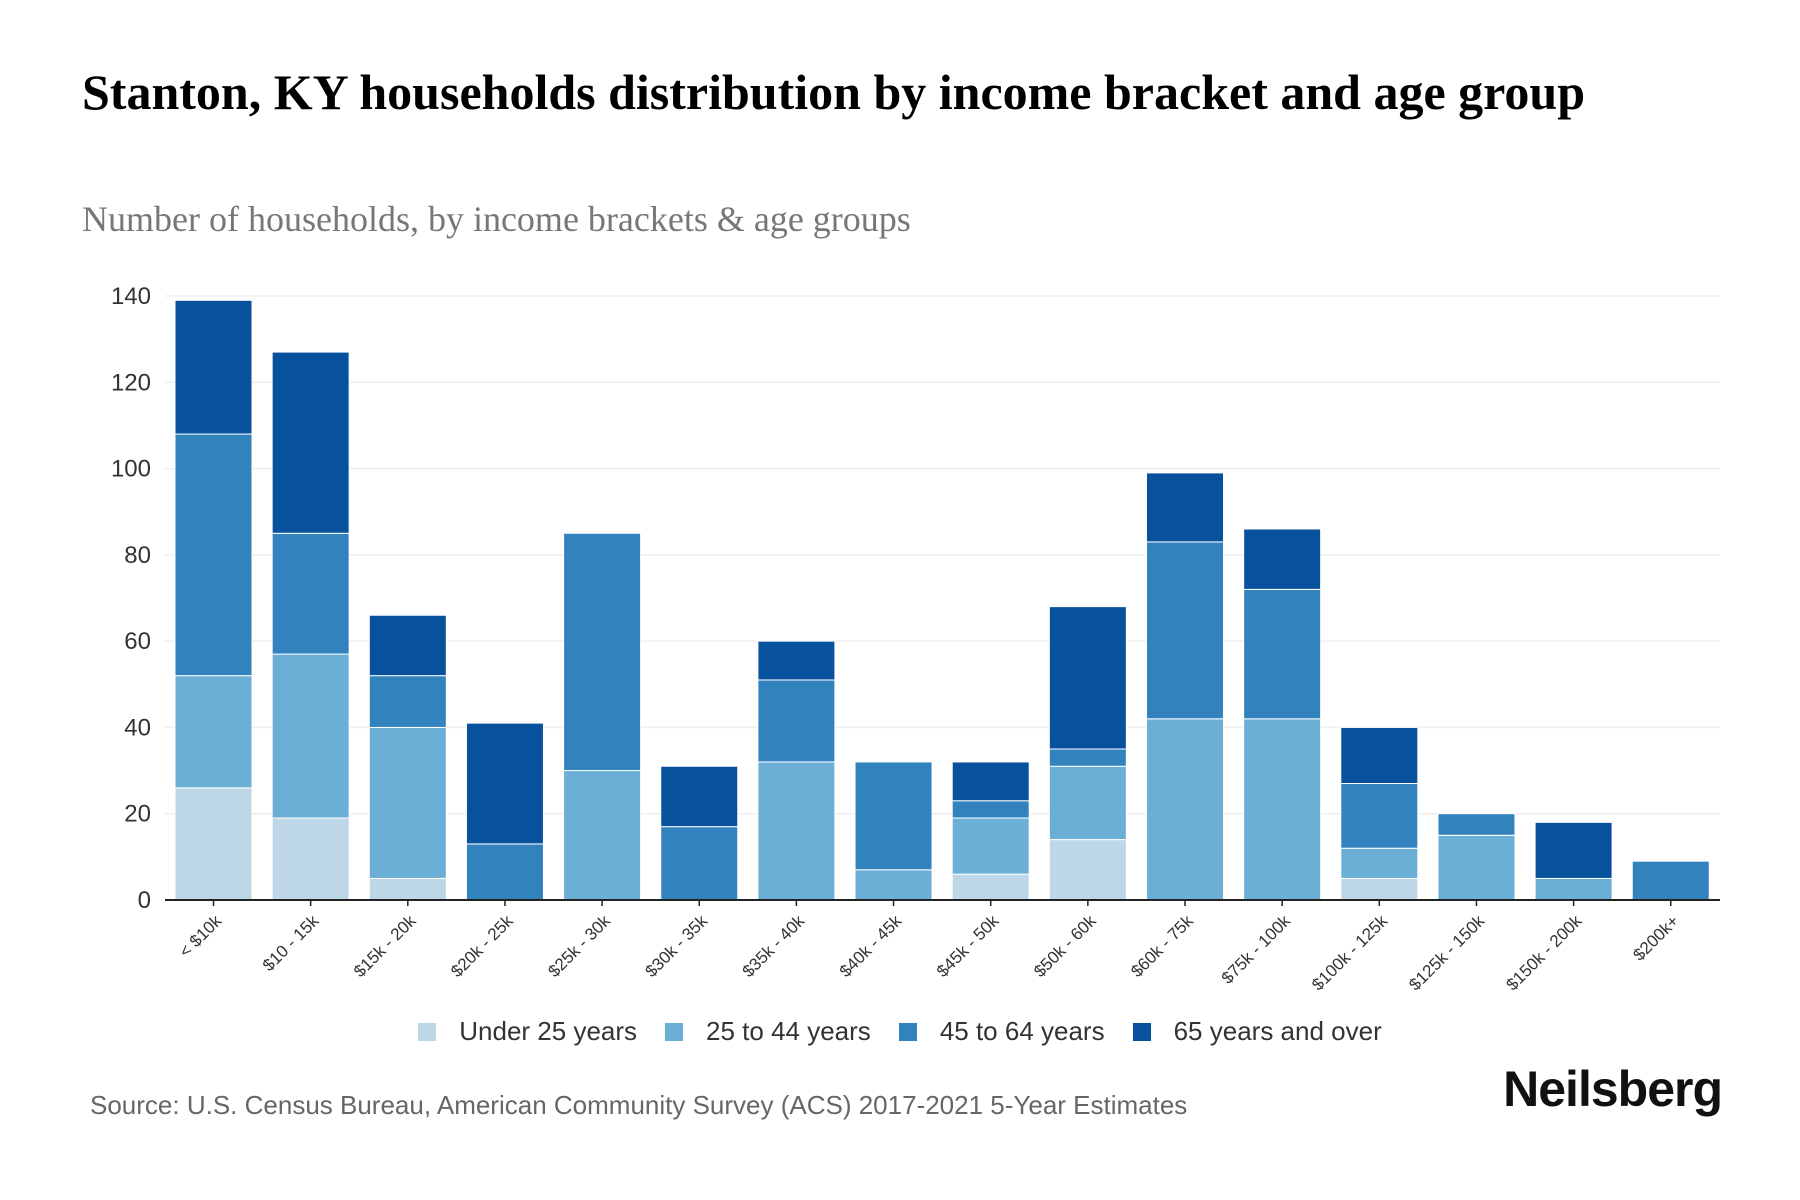  Describe the element at coordinates (131, 382) in the screenshot. I see `y-tick-label: 120` at that location.